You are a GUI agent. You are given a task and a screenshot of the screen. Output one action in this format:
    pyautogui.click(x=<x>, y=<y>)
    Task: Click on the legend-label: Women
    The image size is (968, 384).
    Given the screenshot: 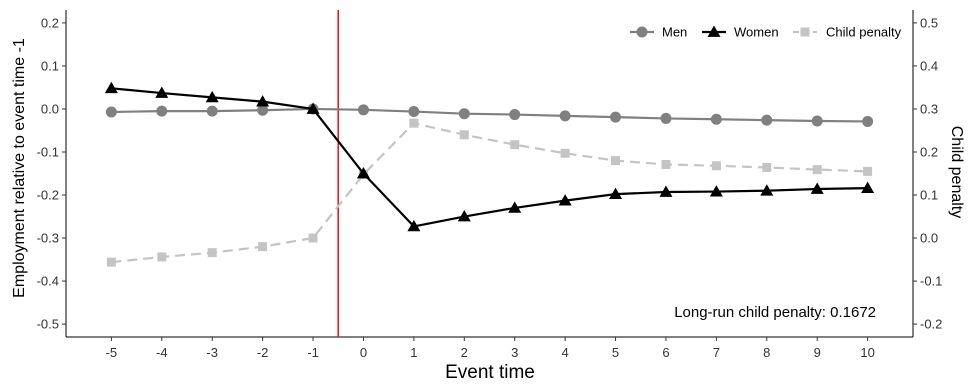 What is the action you would take?
    pyautogui.click(x=756, y=32)
    